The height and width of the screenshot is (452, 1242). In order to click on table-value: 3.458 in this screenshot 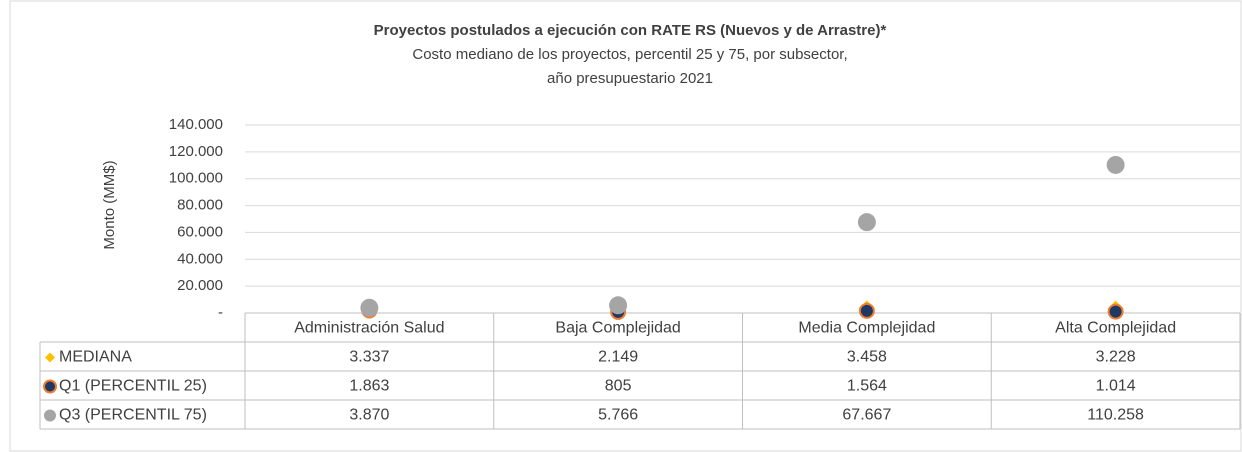, I will do `click(867, 357)`.